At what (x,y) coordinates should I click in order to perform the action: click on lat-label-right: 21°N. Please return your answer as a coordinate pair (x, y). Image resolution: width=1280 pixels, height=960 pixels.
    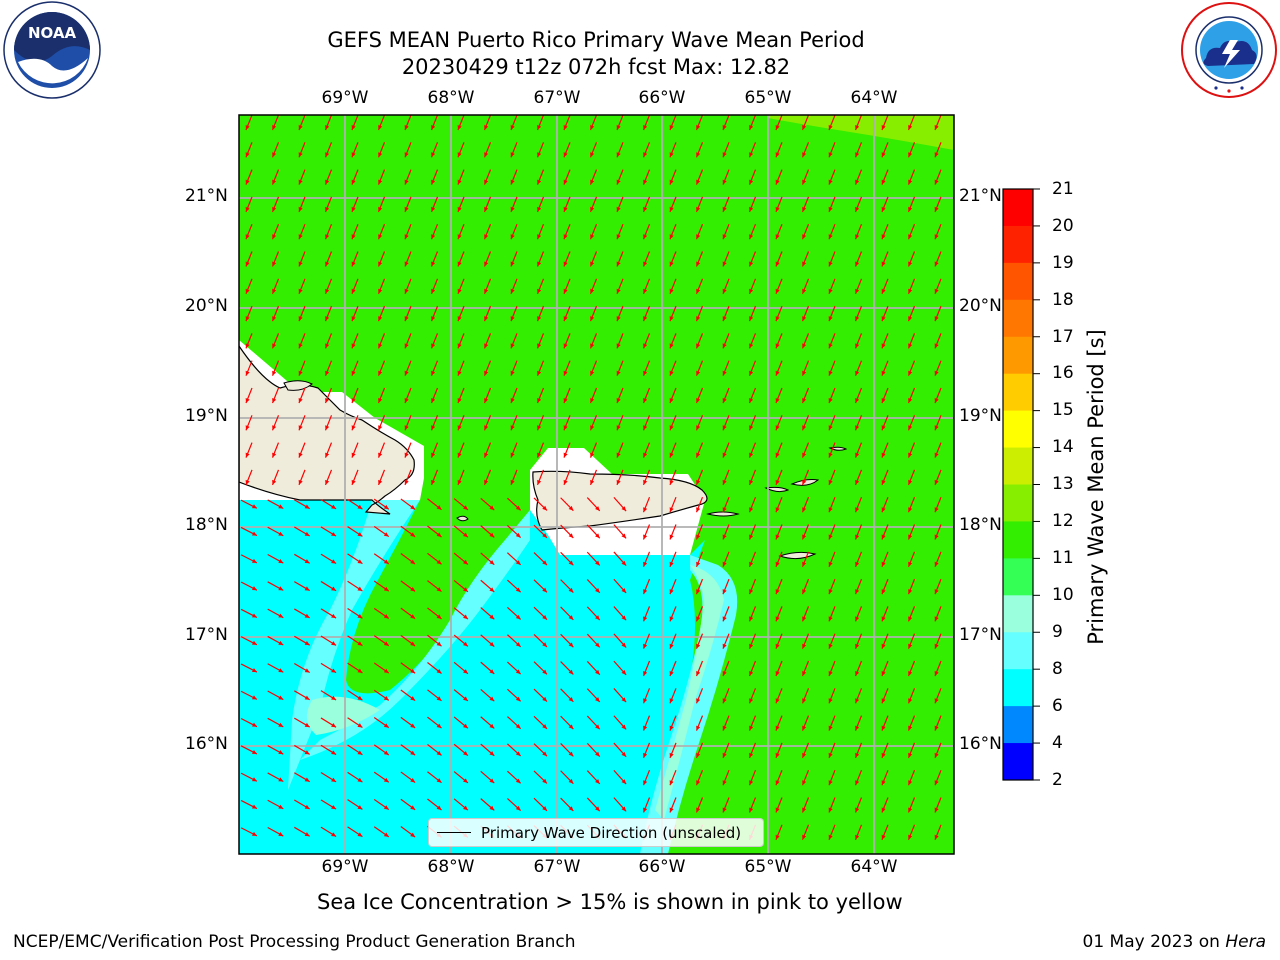
    Looking at the image, I should click on (980, 196).